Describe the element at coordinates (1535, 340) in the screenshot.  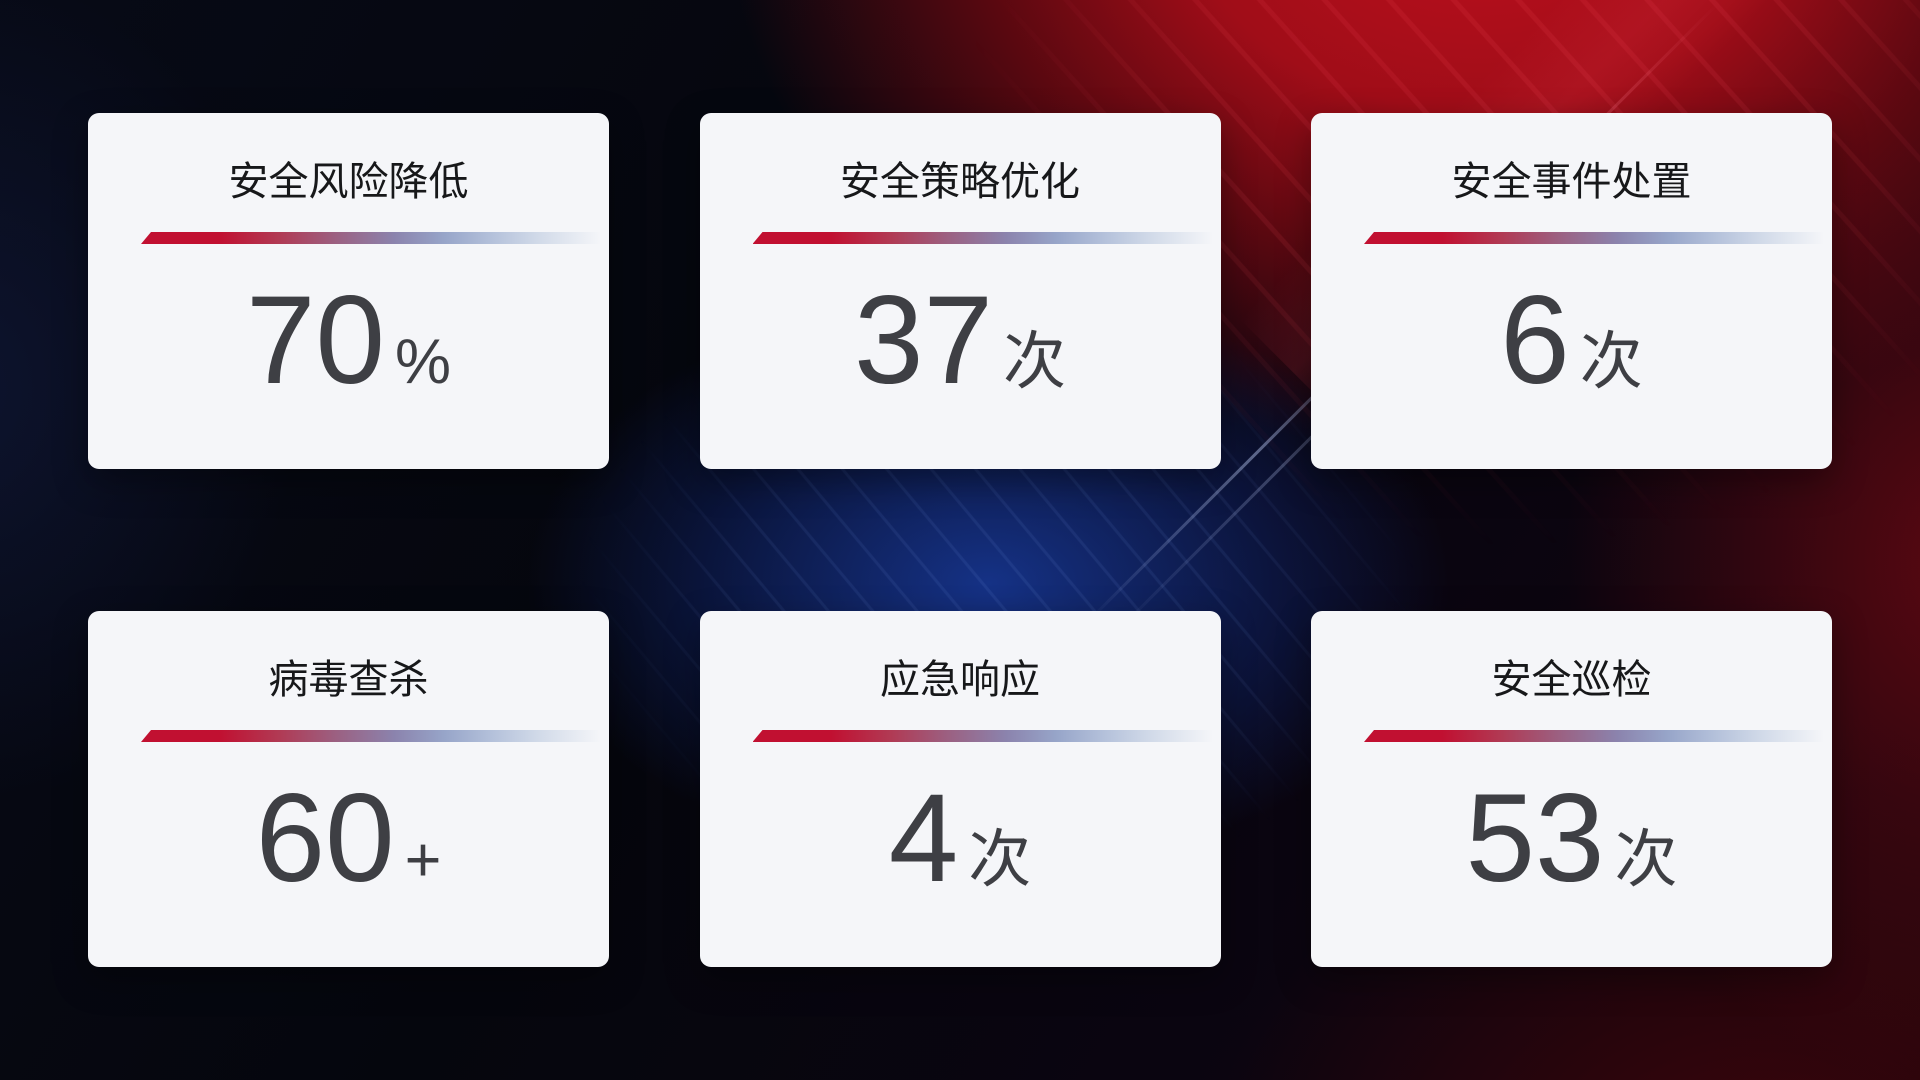
I see `stat-value: 6` at that location.